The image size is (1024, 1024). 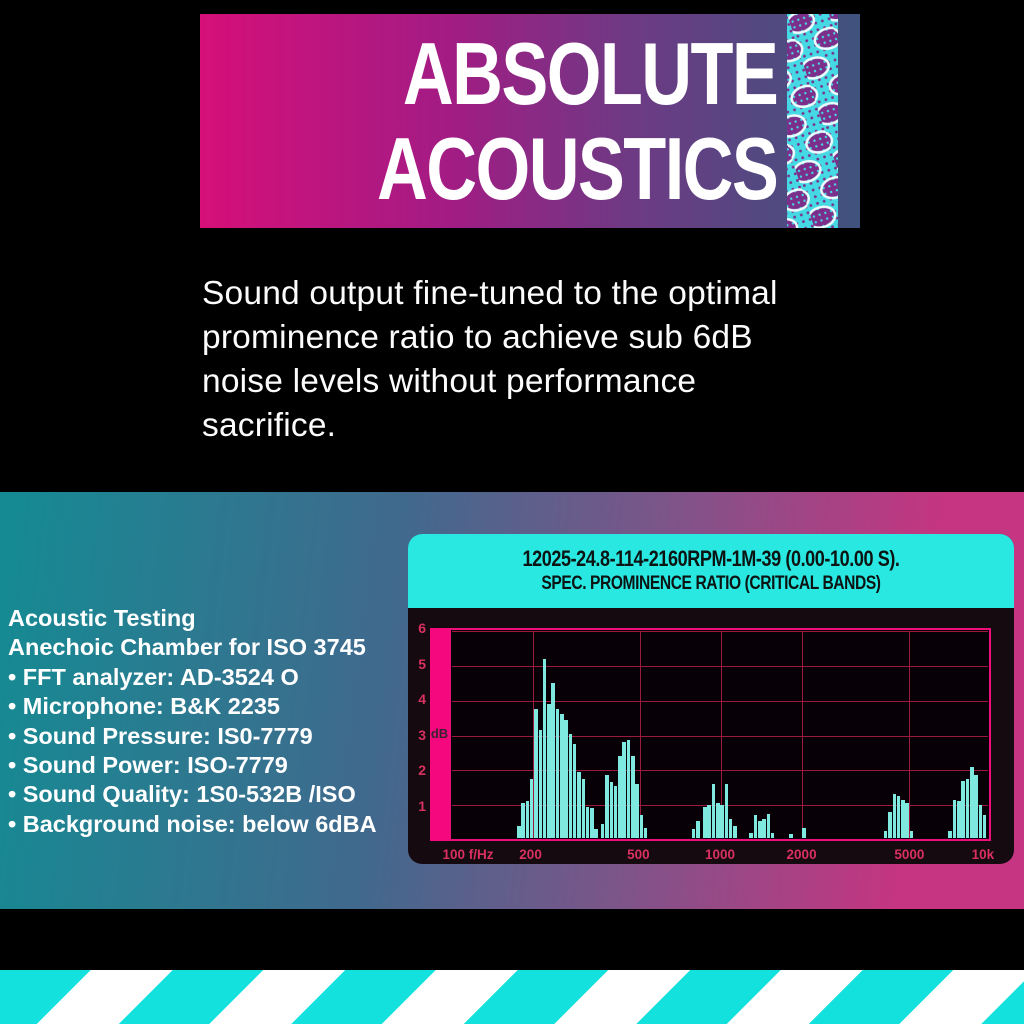 I want to click on list-item: • FFT analyzer: AD-3524 O, so click(x=153, y=676).